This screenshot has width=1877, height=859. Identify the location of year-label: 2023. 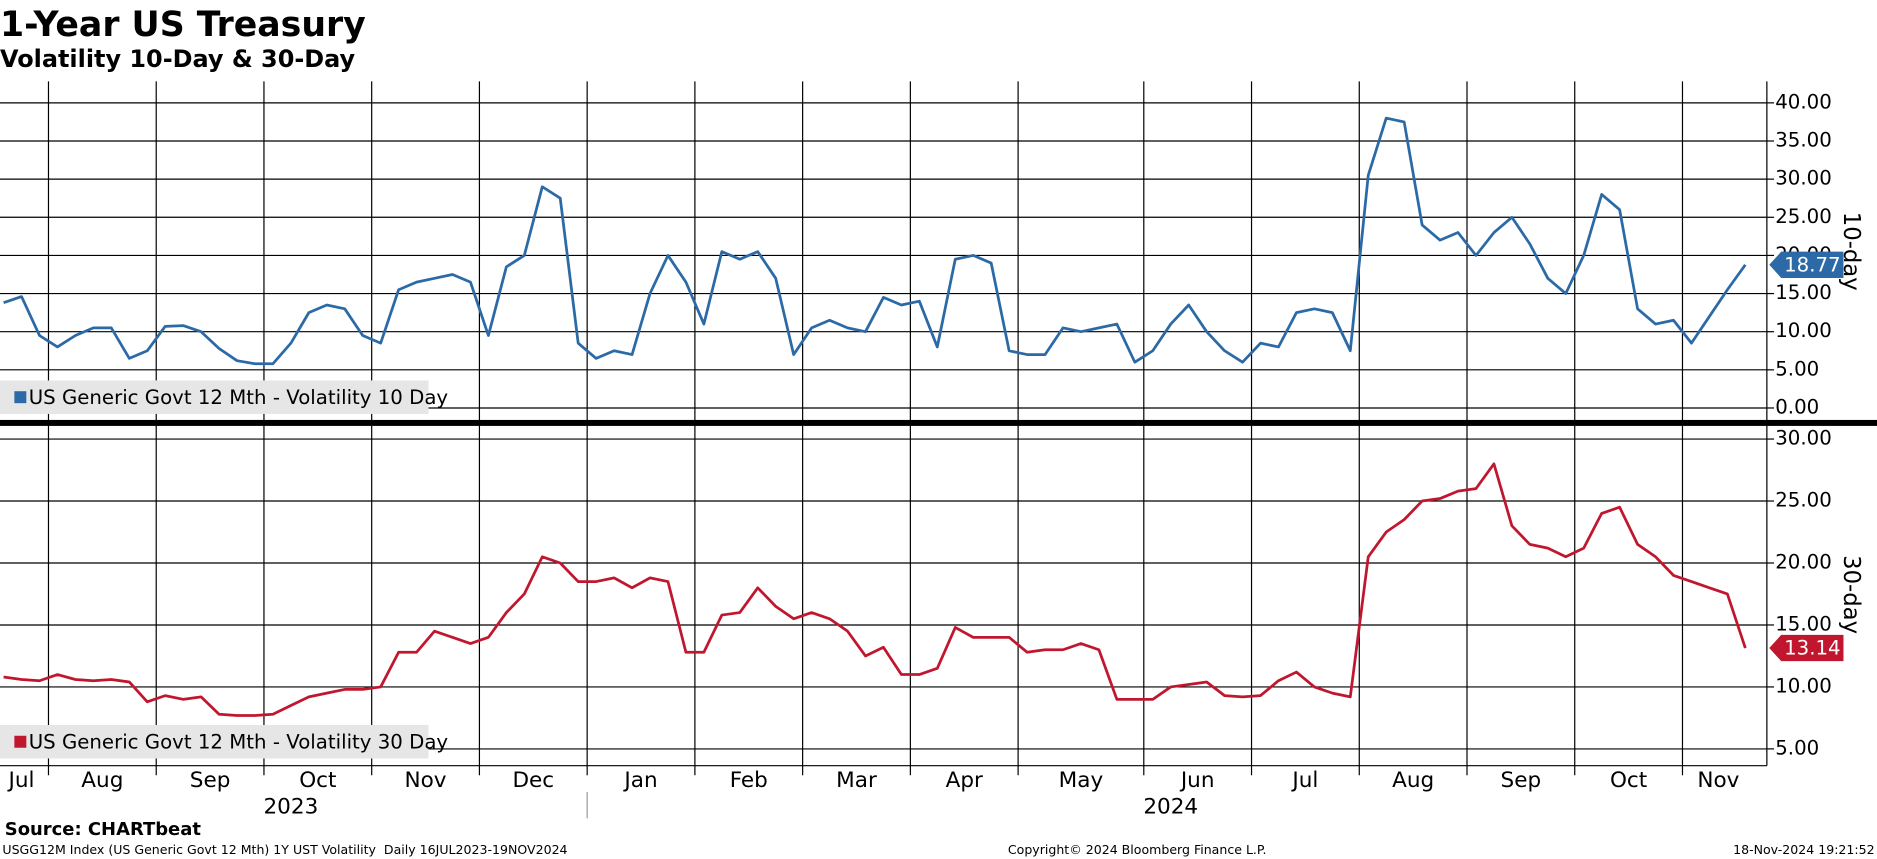
(290, 807).